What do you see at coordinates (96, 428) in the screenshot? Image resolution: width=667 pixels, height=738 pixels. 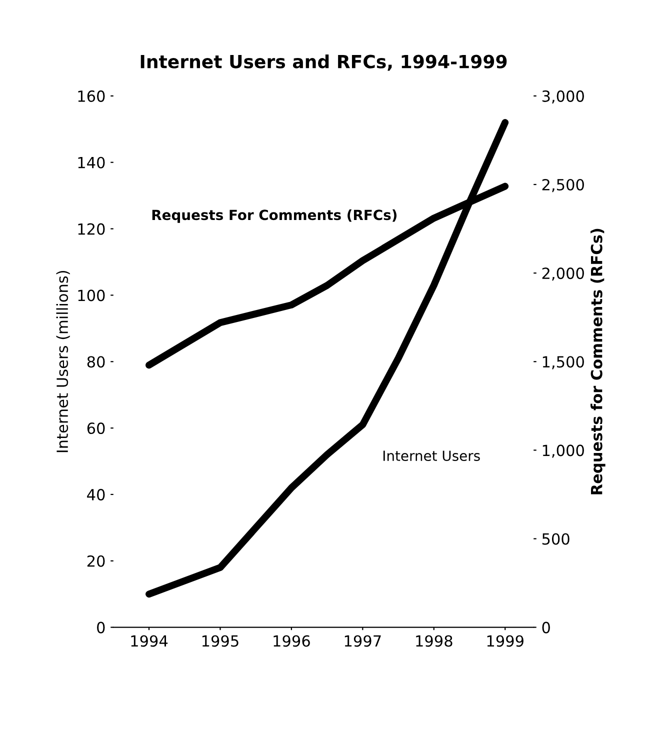 I see `y-tick-label: 60` at bounding box center [96, 428].